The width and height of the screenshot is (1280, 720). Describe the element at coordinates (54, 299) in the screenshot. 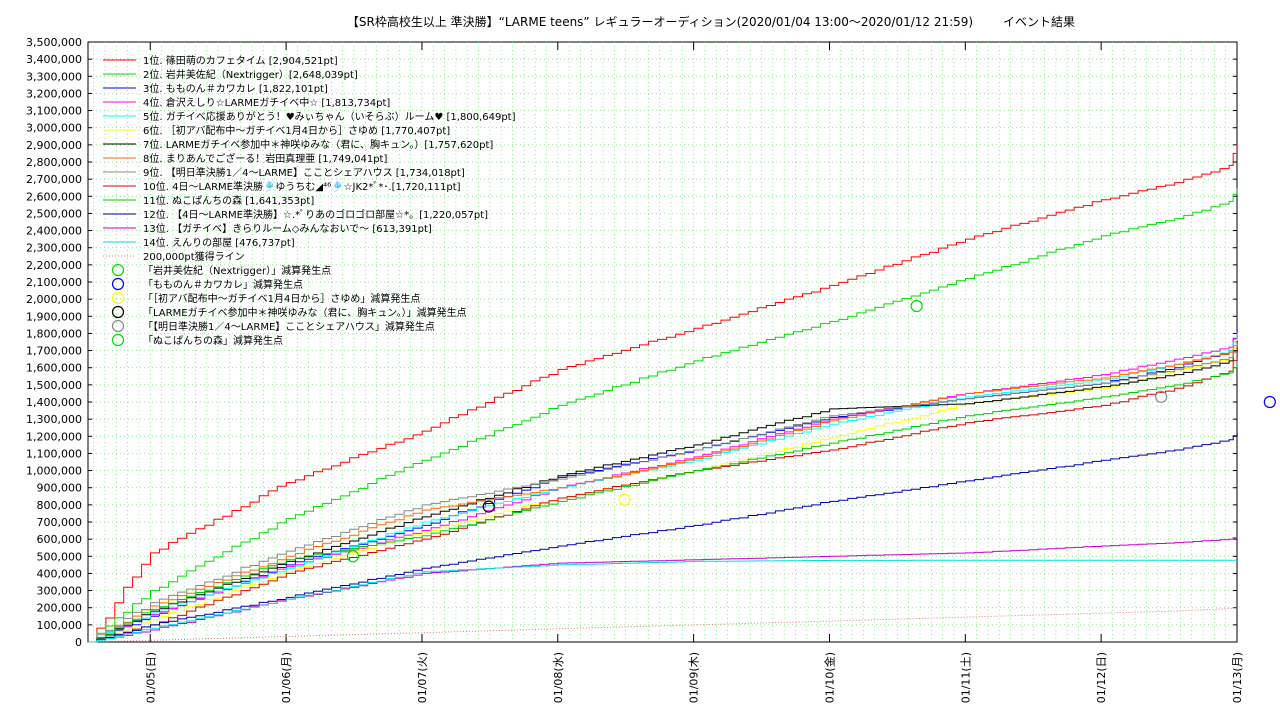

I see `y-tick-label: 2,000,000` at that location.